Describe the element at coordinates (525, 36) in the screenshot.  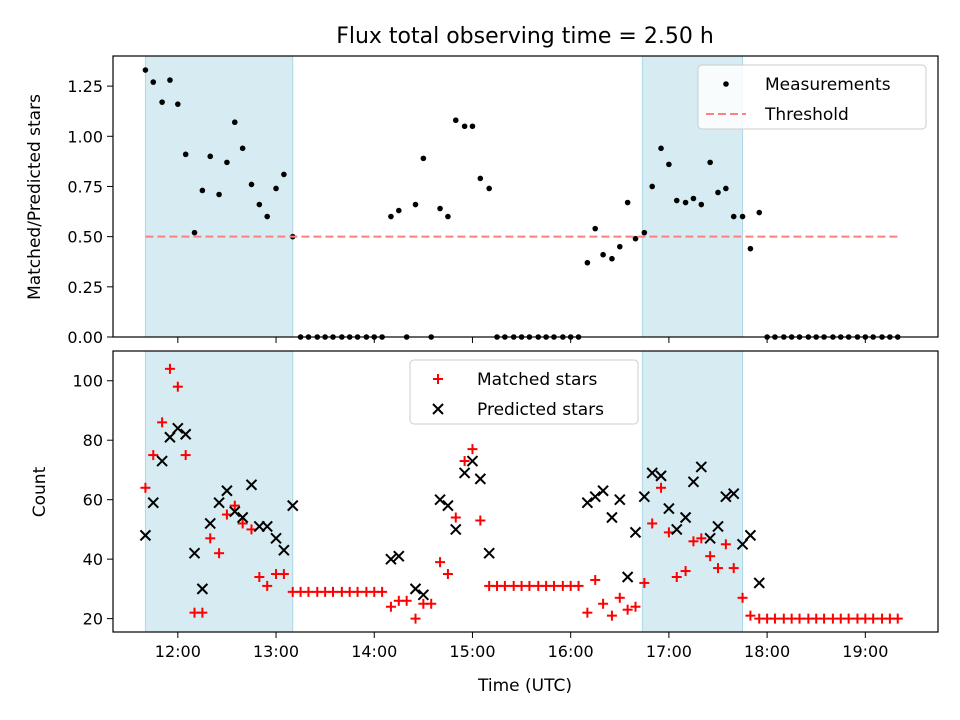
I see `chart-title: Flux total observing time = 2.50 h` at that location.